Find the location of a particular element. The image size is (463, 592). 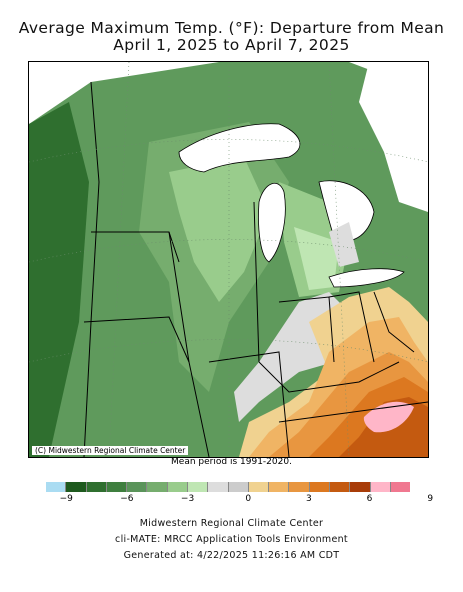

legend-tick-label: −9 is located at coordinates (66, 499).